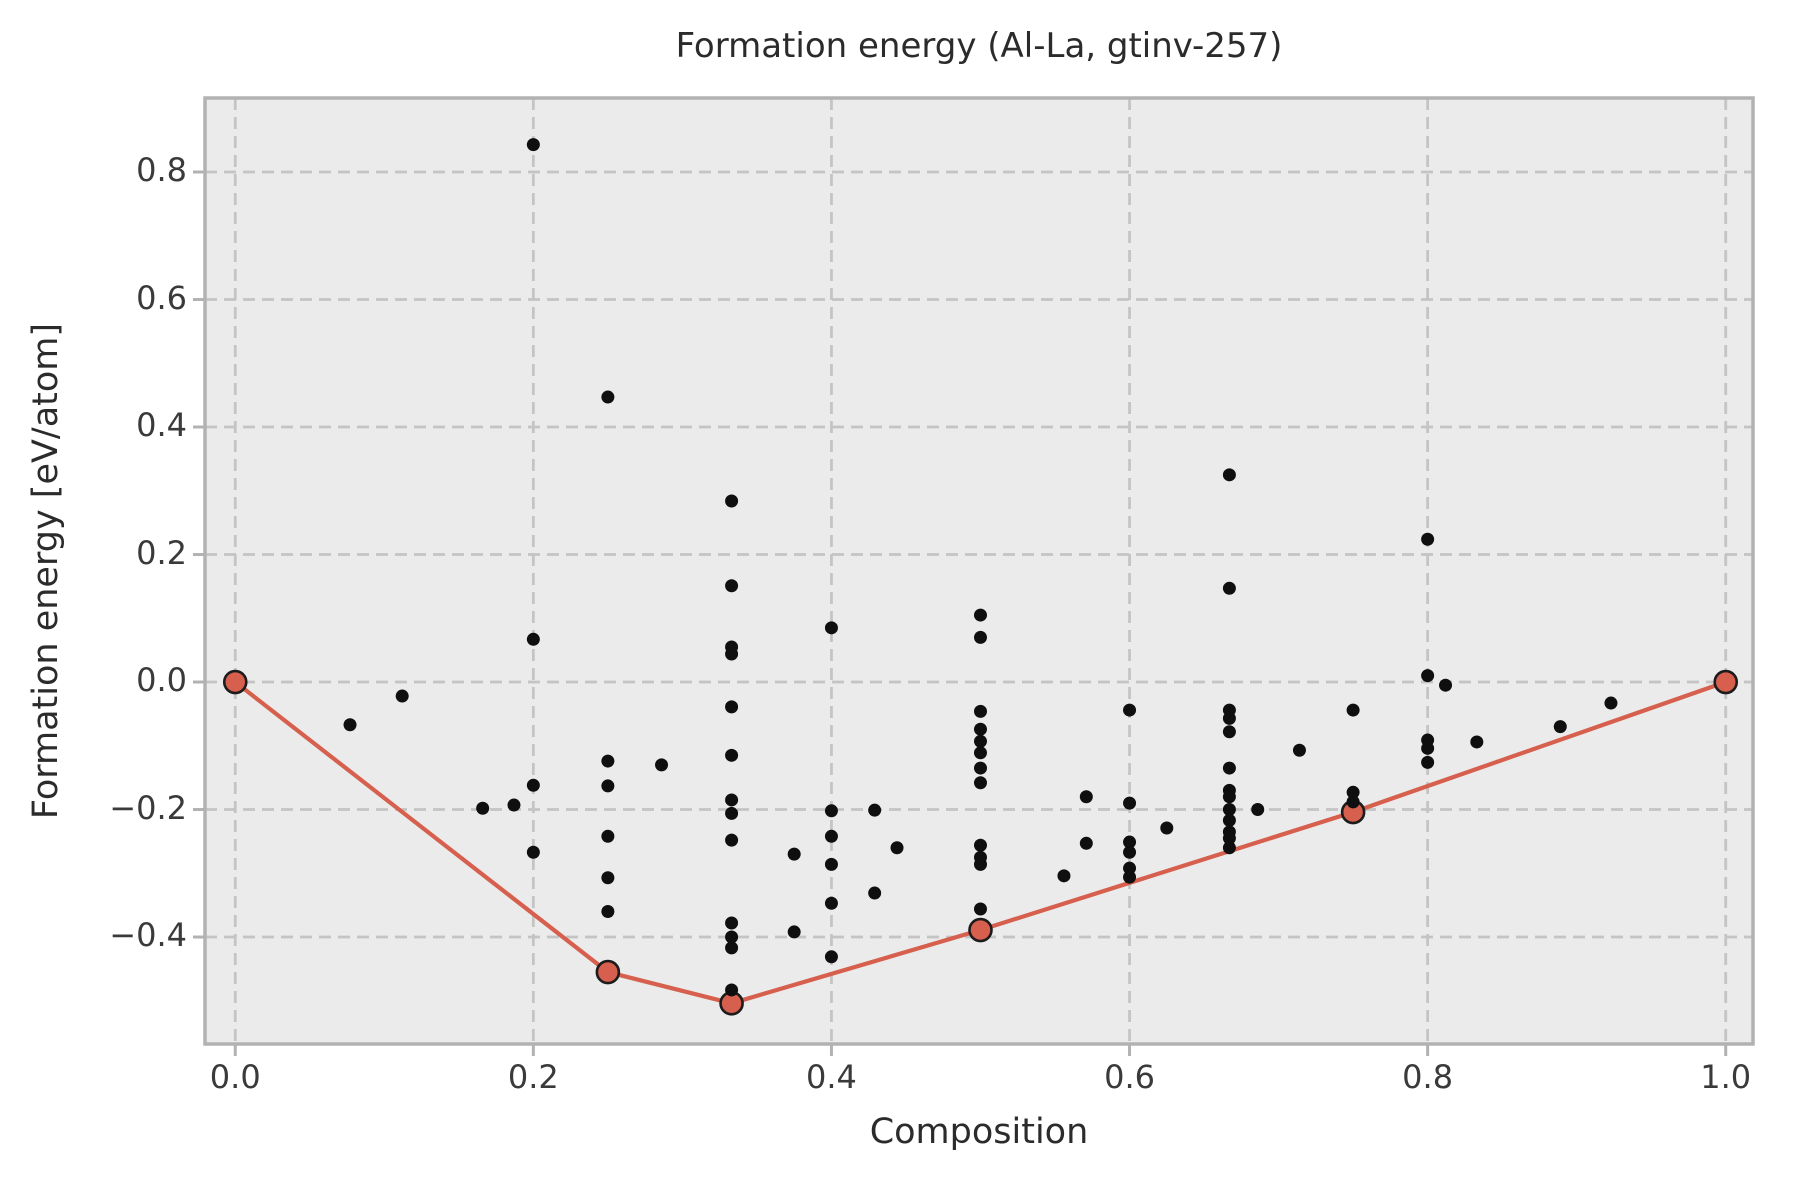 The height and width of the screenshot is (1200, 1800). Describe the element at coordinates (979, 46) in the screenshot. I see `chart-title: Formation energy (Al-La, gtinv-257)` at that location.